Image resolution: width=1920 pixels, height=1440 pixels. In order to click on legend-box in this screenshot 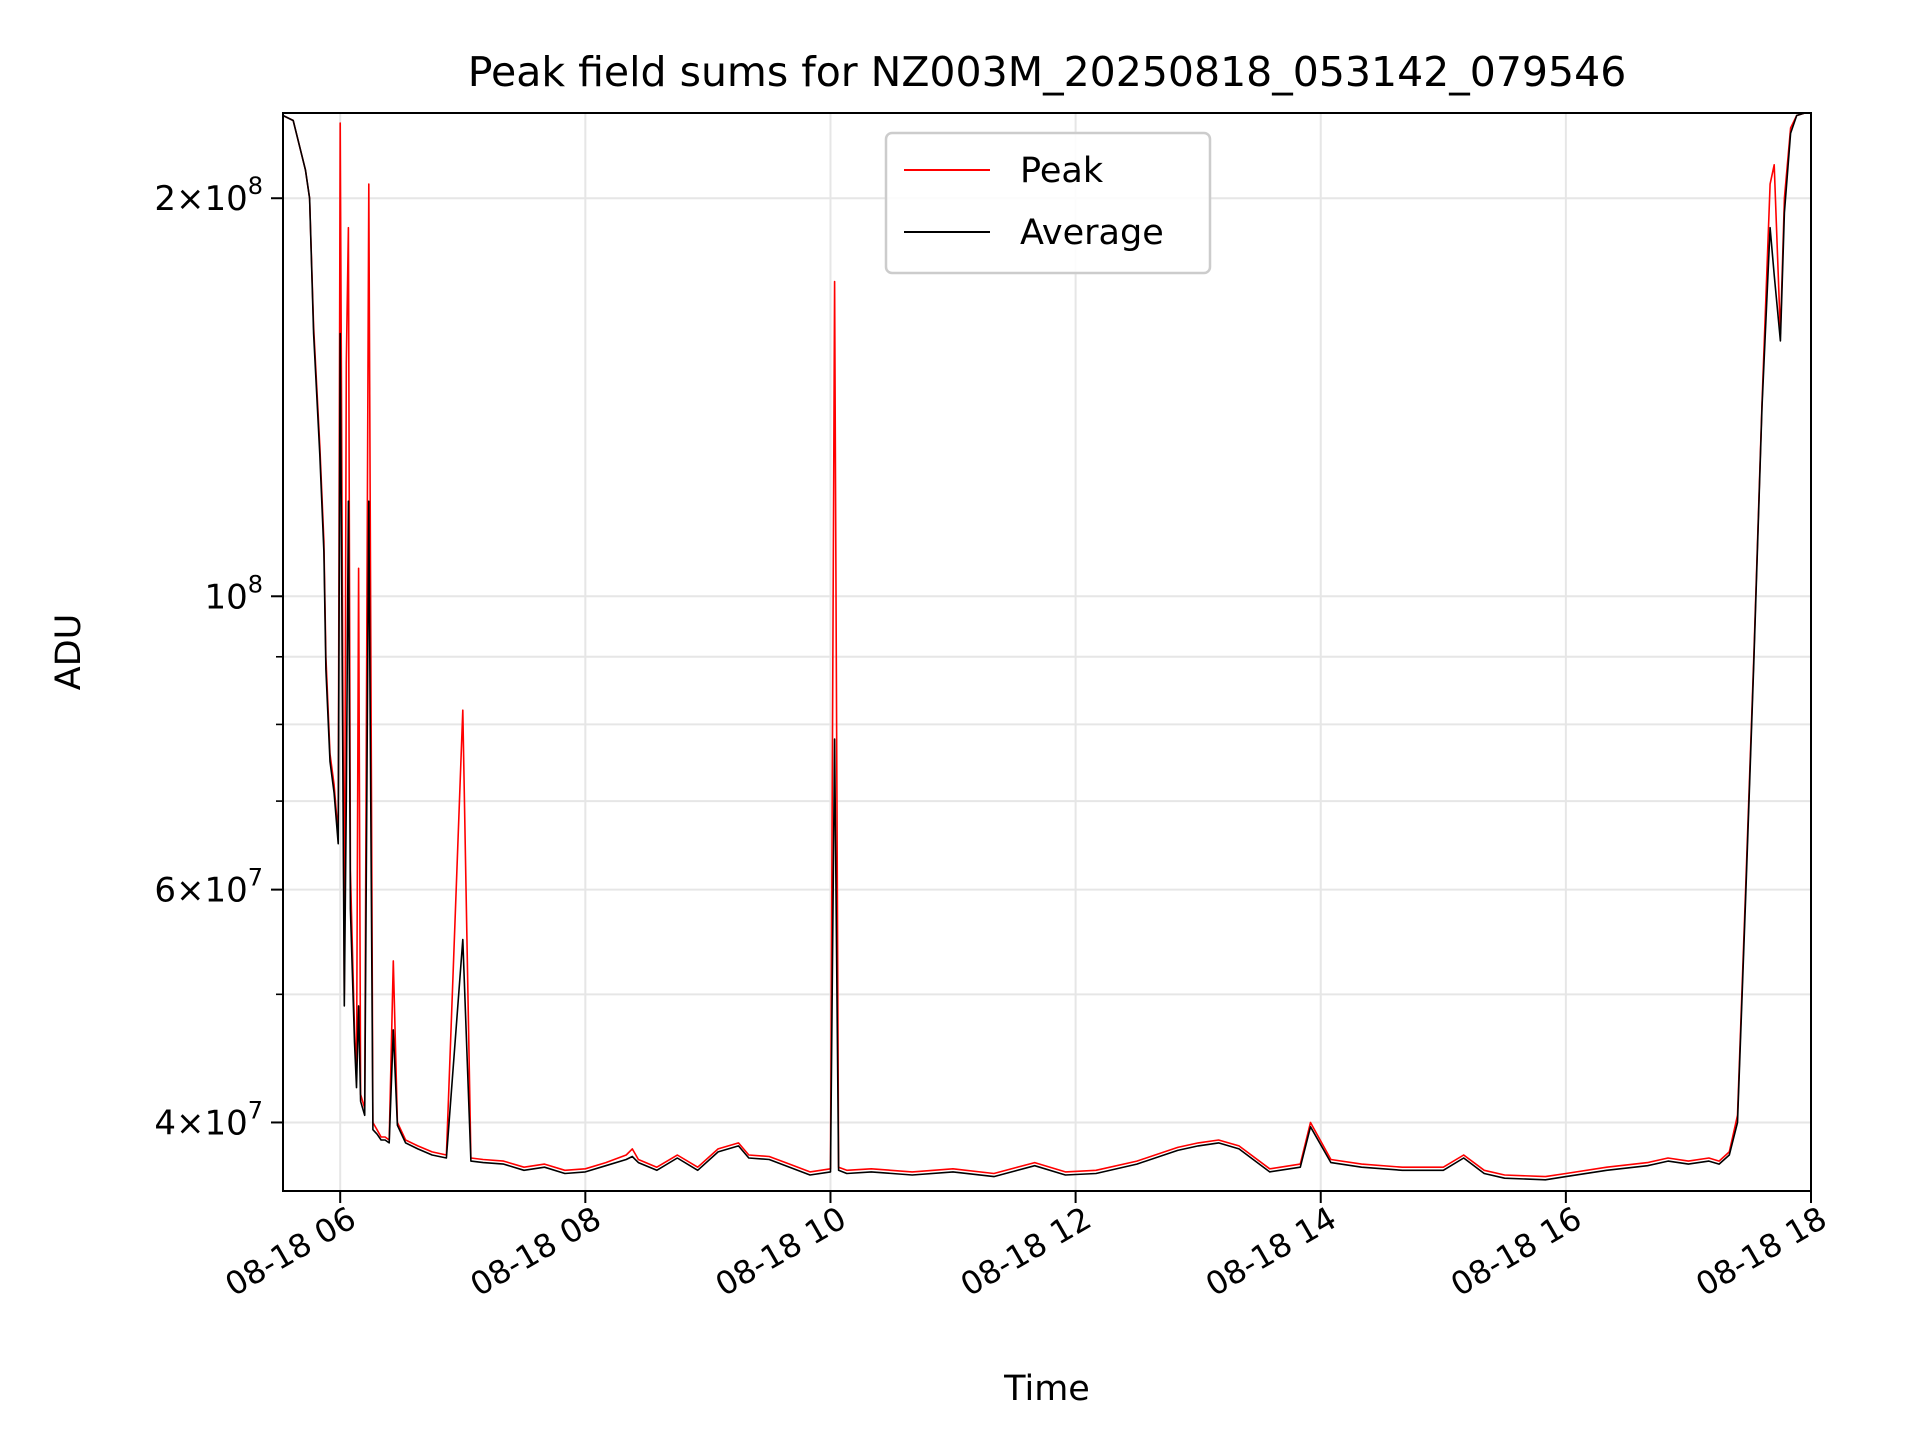, I will do `click(1048, 203)`.